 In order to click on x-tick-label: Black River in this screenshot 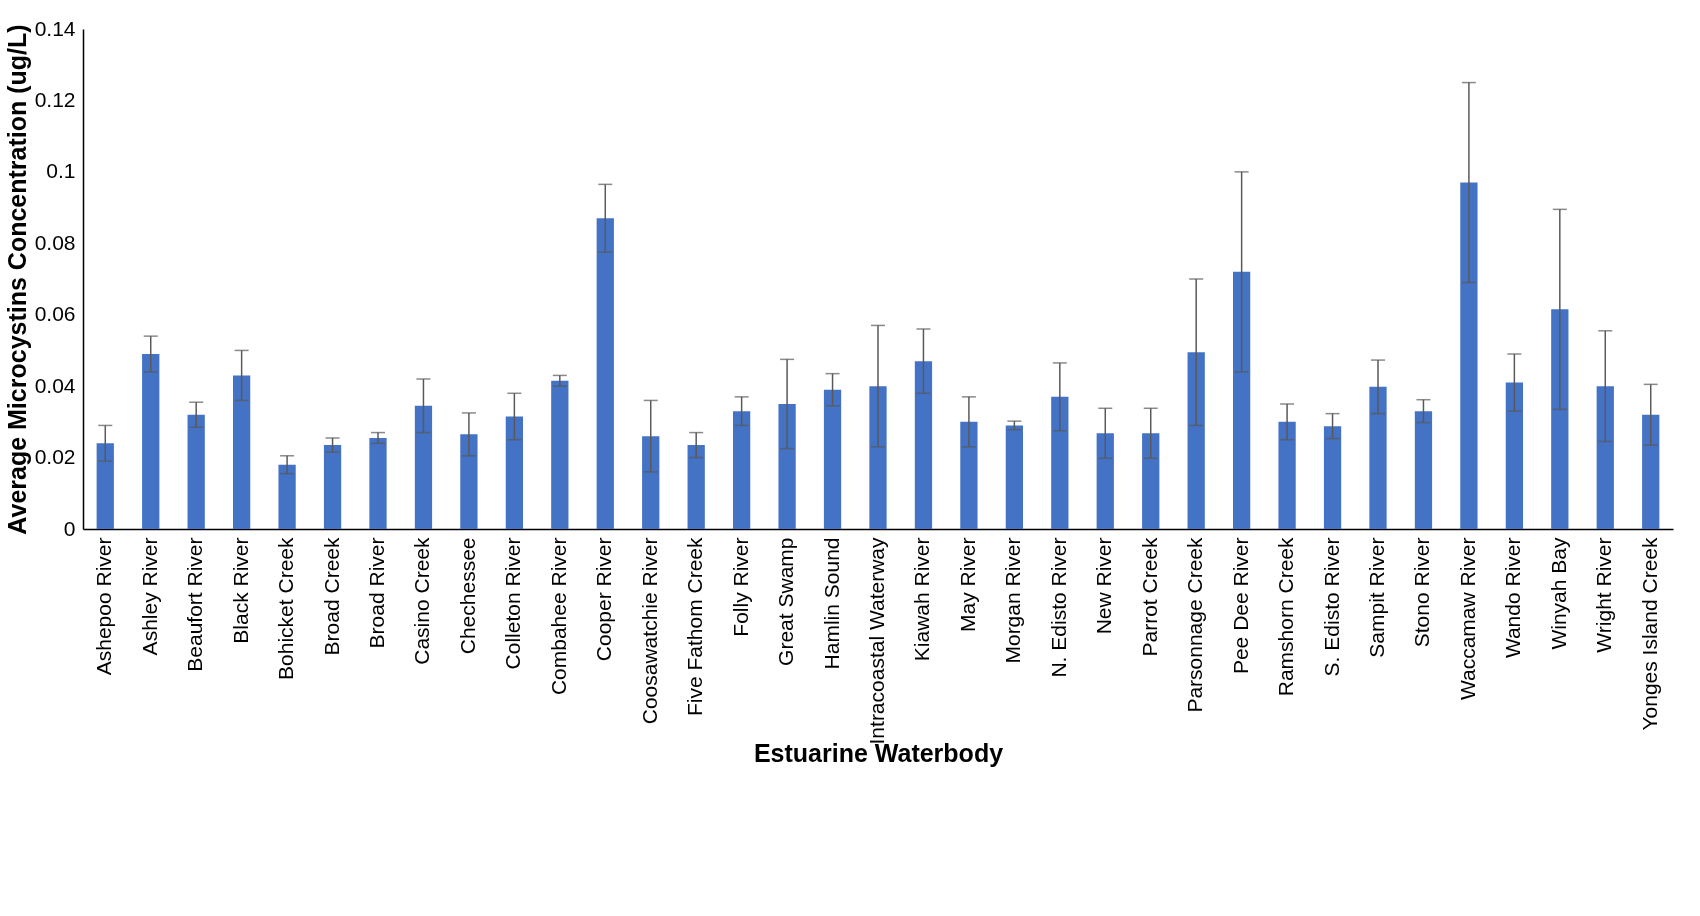, I will do `click(240, 590)`.